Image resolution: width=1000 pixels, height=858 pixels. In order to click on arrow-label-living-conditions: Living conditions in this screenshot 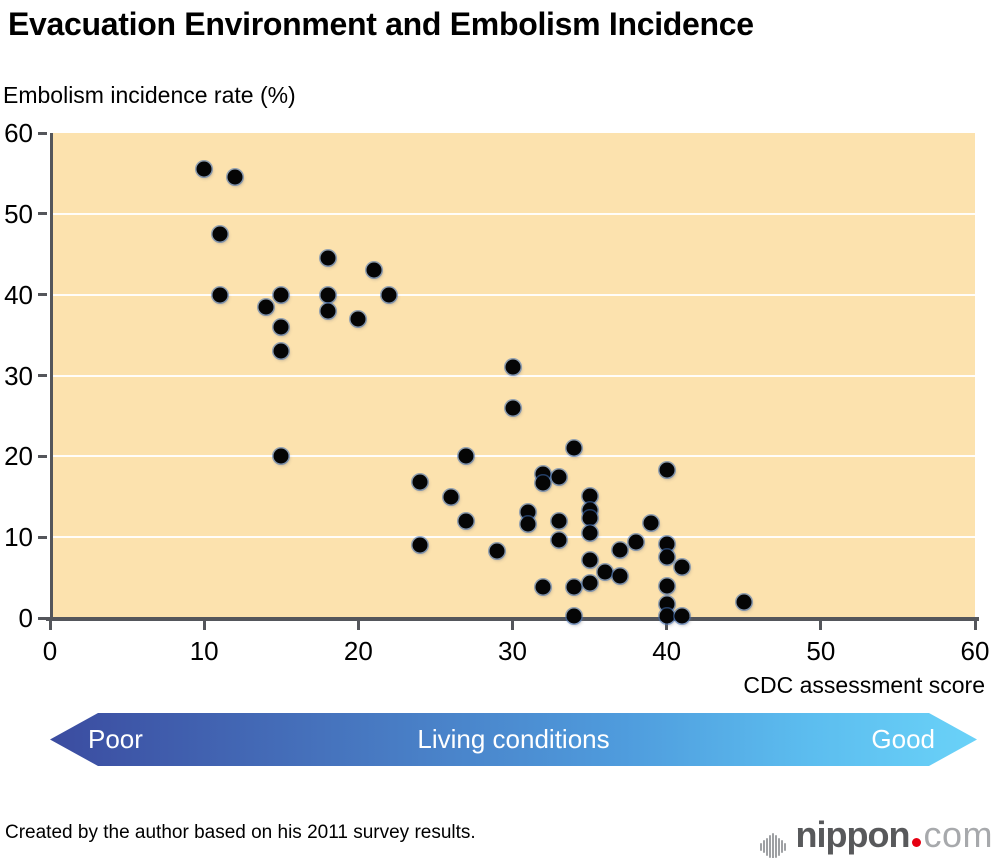, I will do `click(513, 739)`.